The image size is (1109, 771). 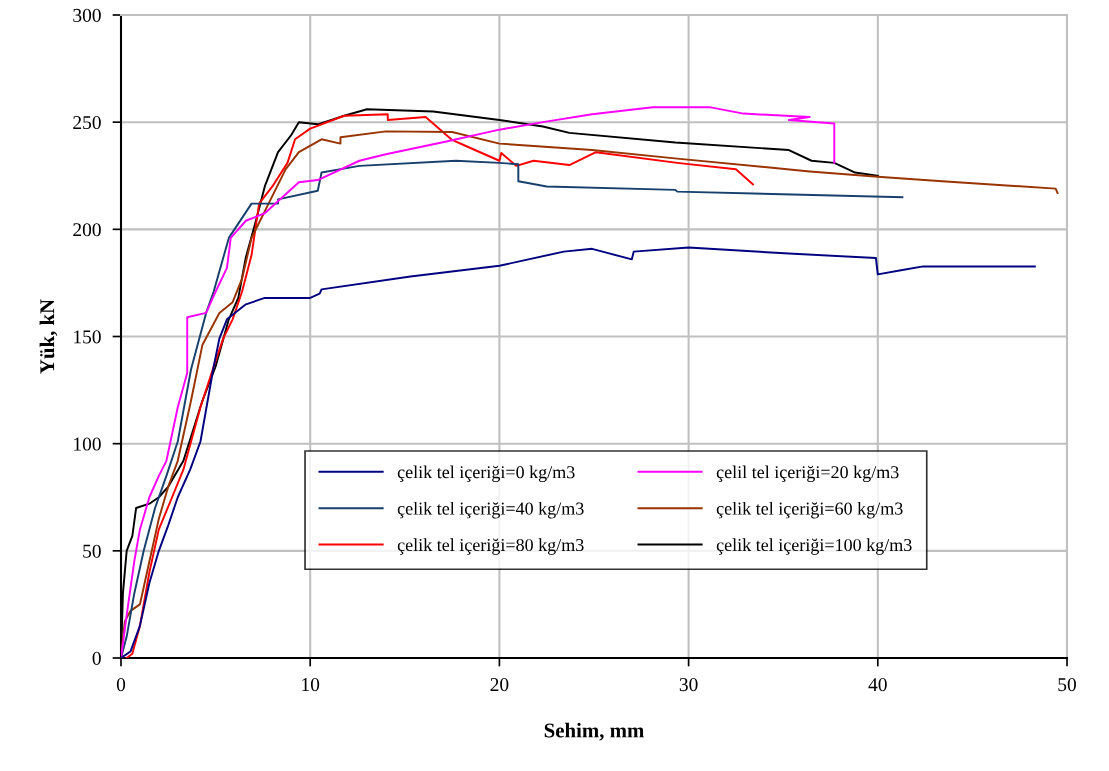 What do you see at coordinates (490, 546) in the screenshot?
I see `legend-label: çelik tel içeriği=80 kg/m3` at bounding box center [490, 546].